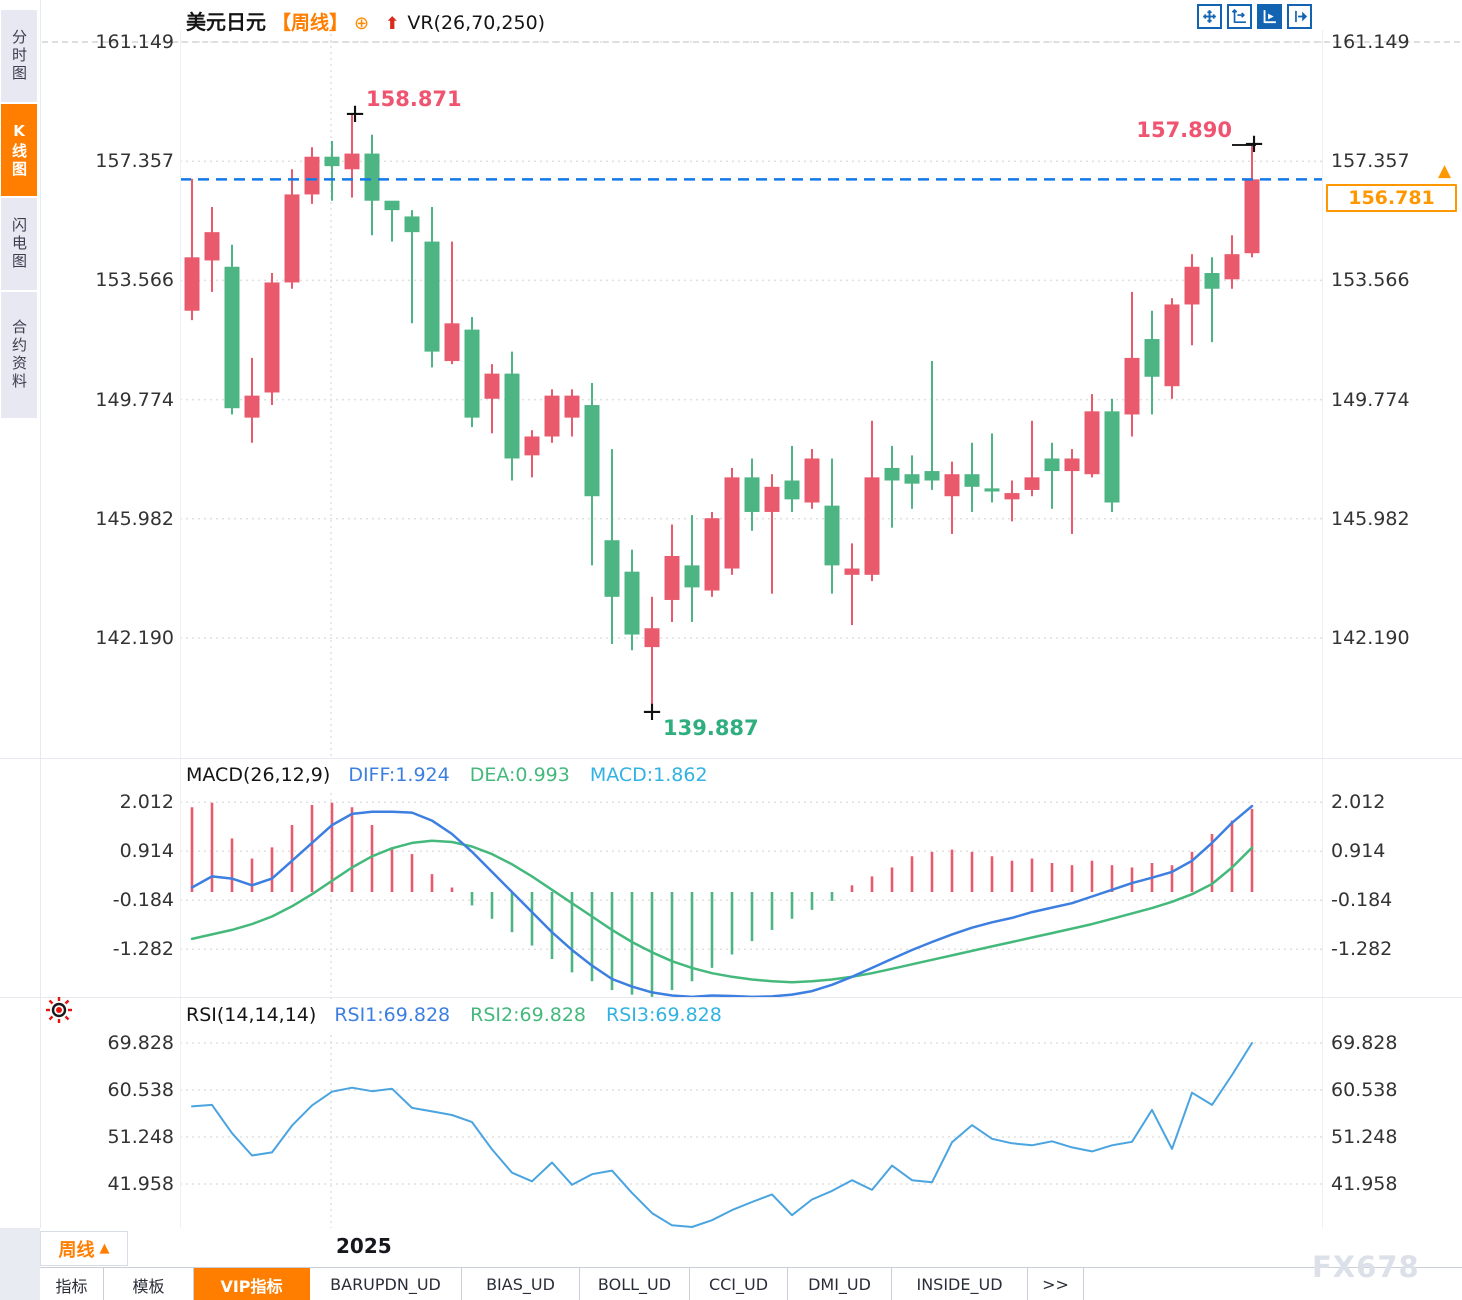 The width and height of the screenshot is (1462, 1300). Describe the element at coordinates (1254, 16) in the screenshot. I see `chart-toolbar` at that location.